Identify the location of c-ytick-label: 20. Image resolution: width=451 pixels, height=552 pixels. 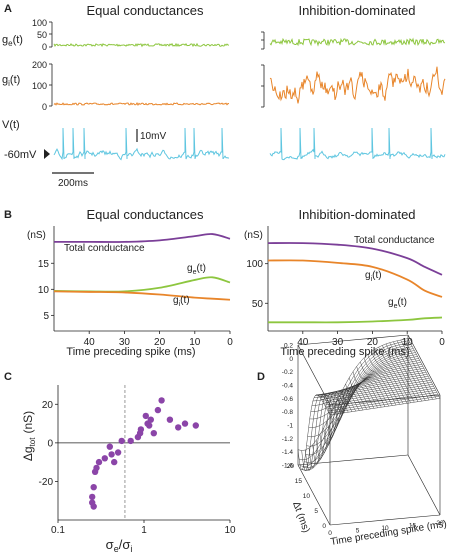
(48, 405).